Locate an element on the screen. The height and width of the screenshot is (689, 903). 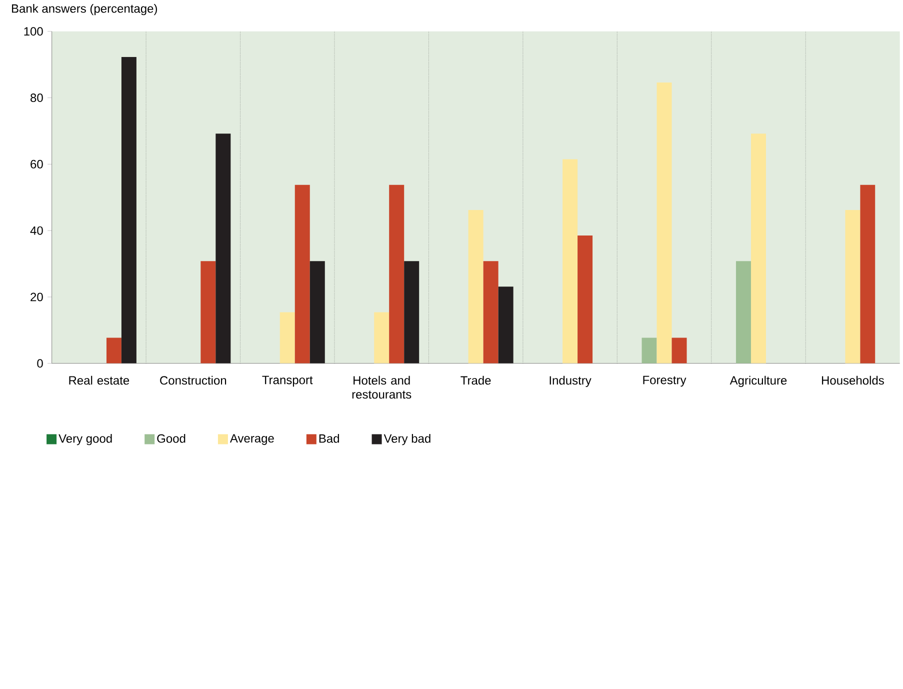
x-tick-label: Hotels and restourants is located at coordinates (382, 387).